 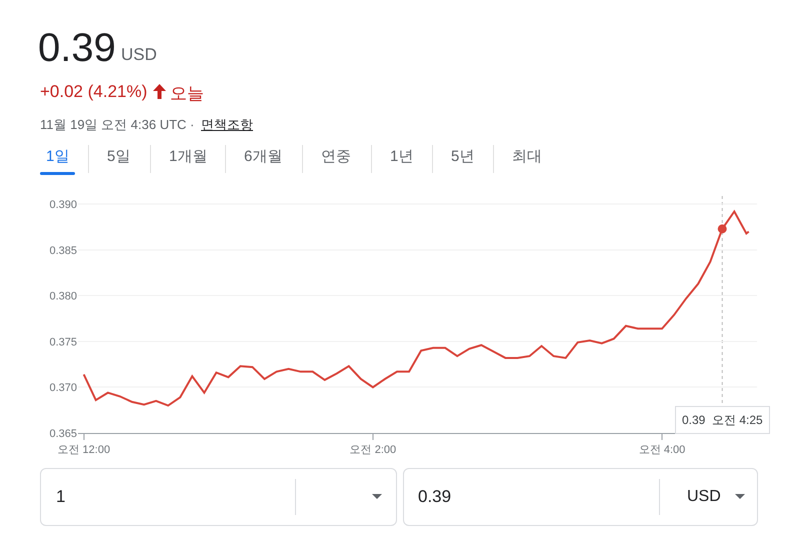 I want to click on y-tick-label: 0.365, so click(x=63, y=434).